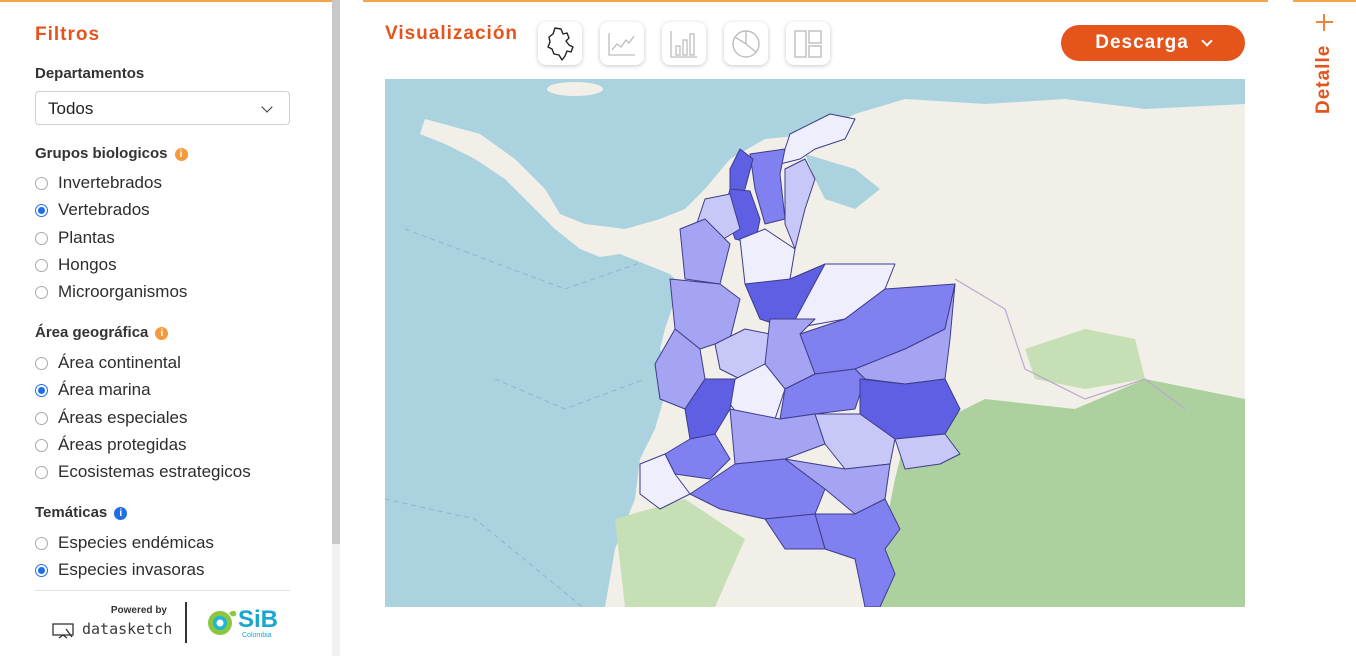 The height and width of the screenshot is (656, 1356). I want to click on viz-line-button, so click(622, 43).